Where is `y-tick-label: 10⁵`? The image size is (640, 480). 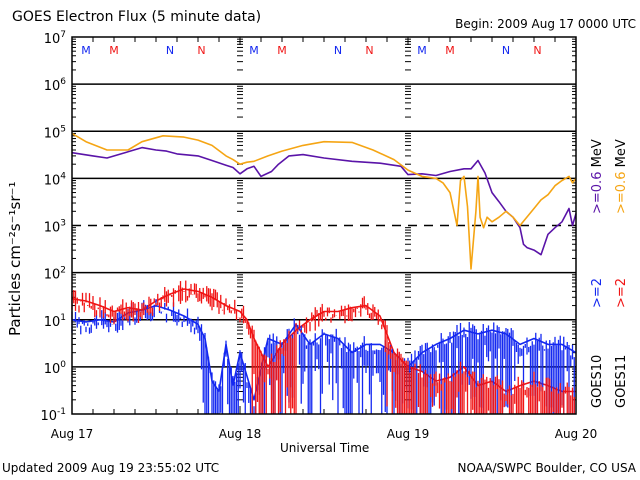 y-tick-label: 10⁵ is located at coordinates (55, 132).